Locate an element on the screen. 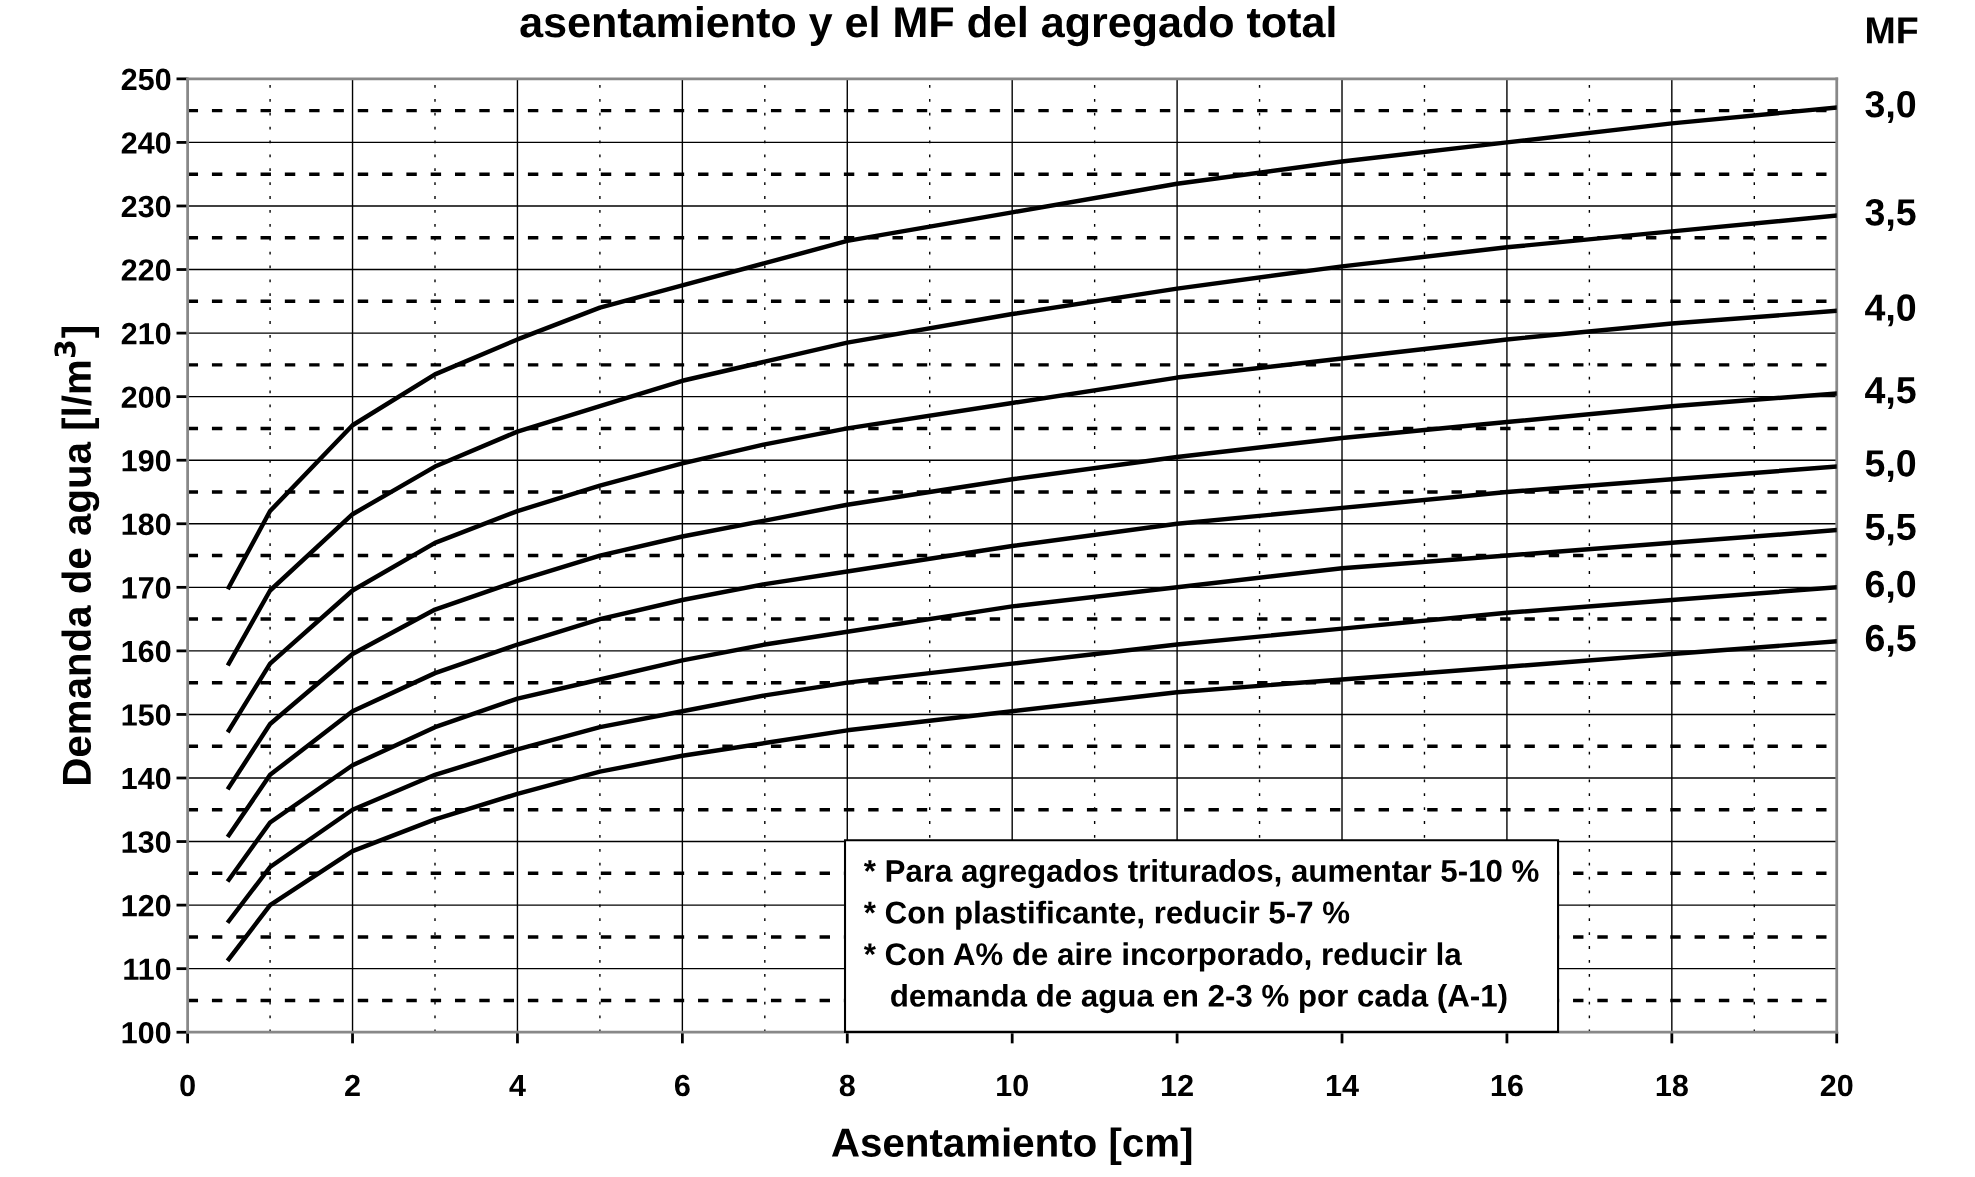 The image size is (1975, 1177). chart-title: asentamiento y el MF del agregado total is located at coordinates (927, 26).